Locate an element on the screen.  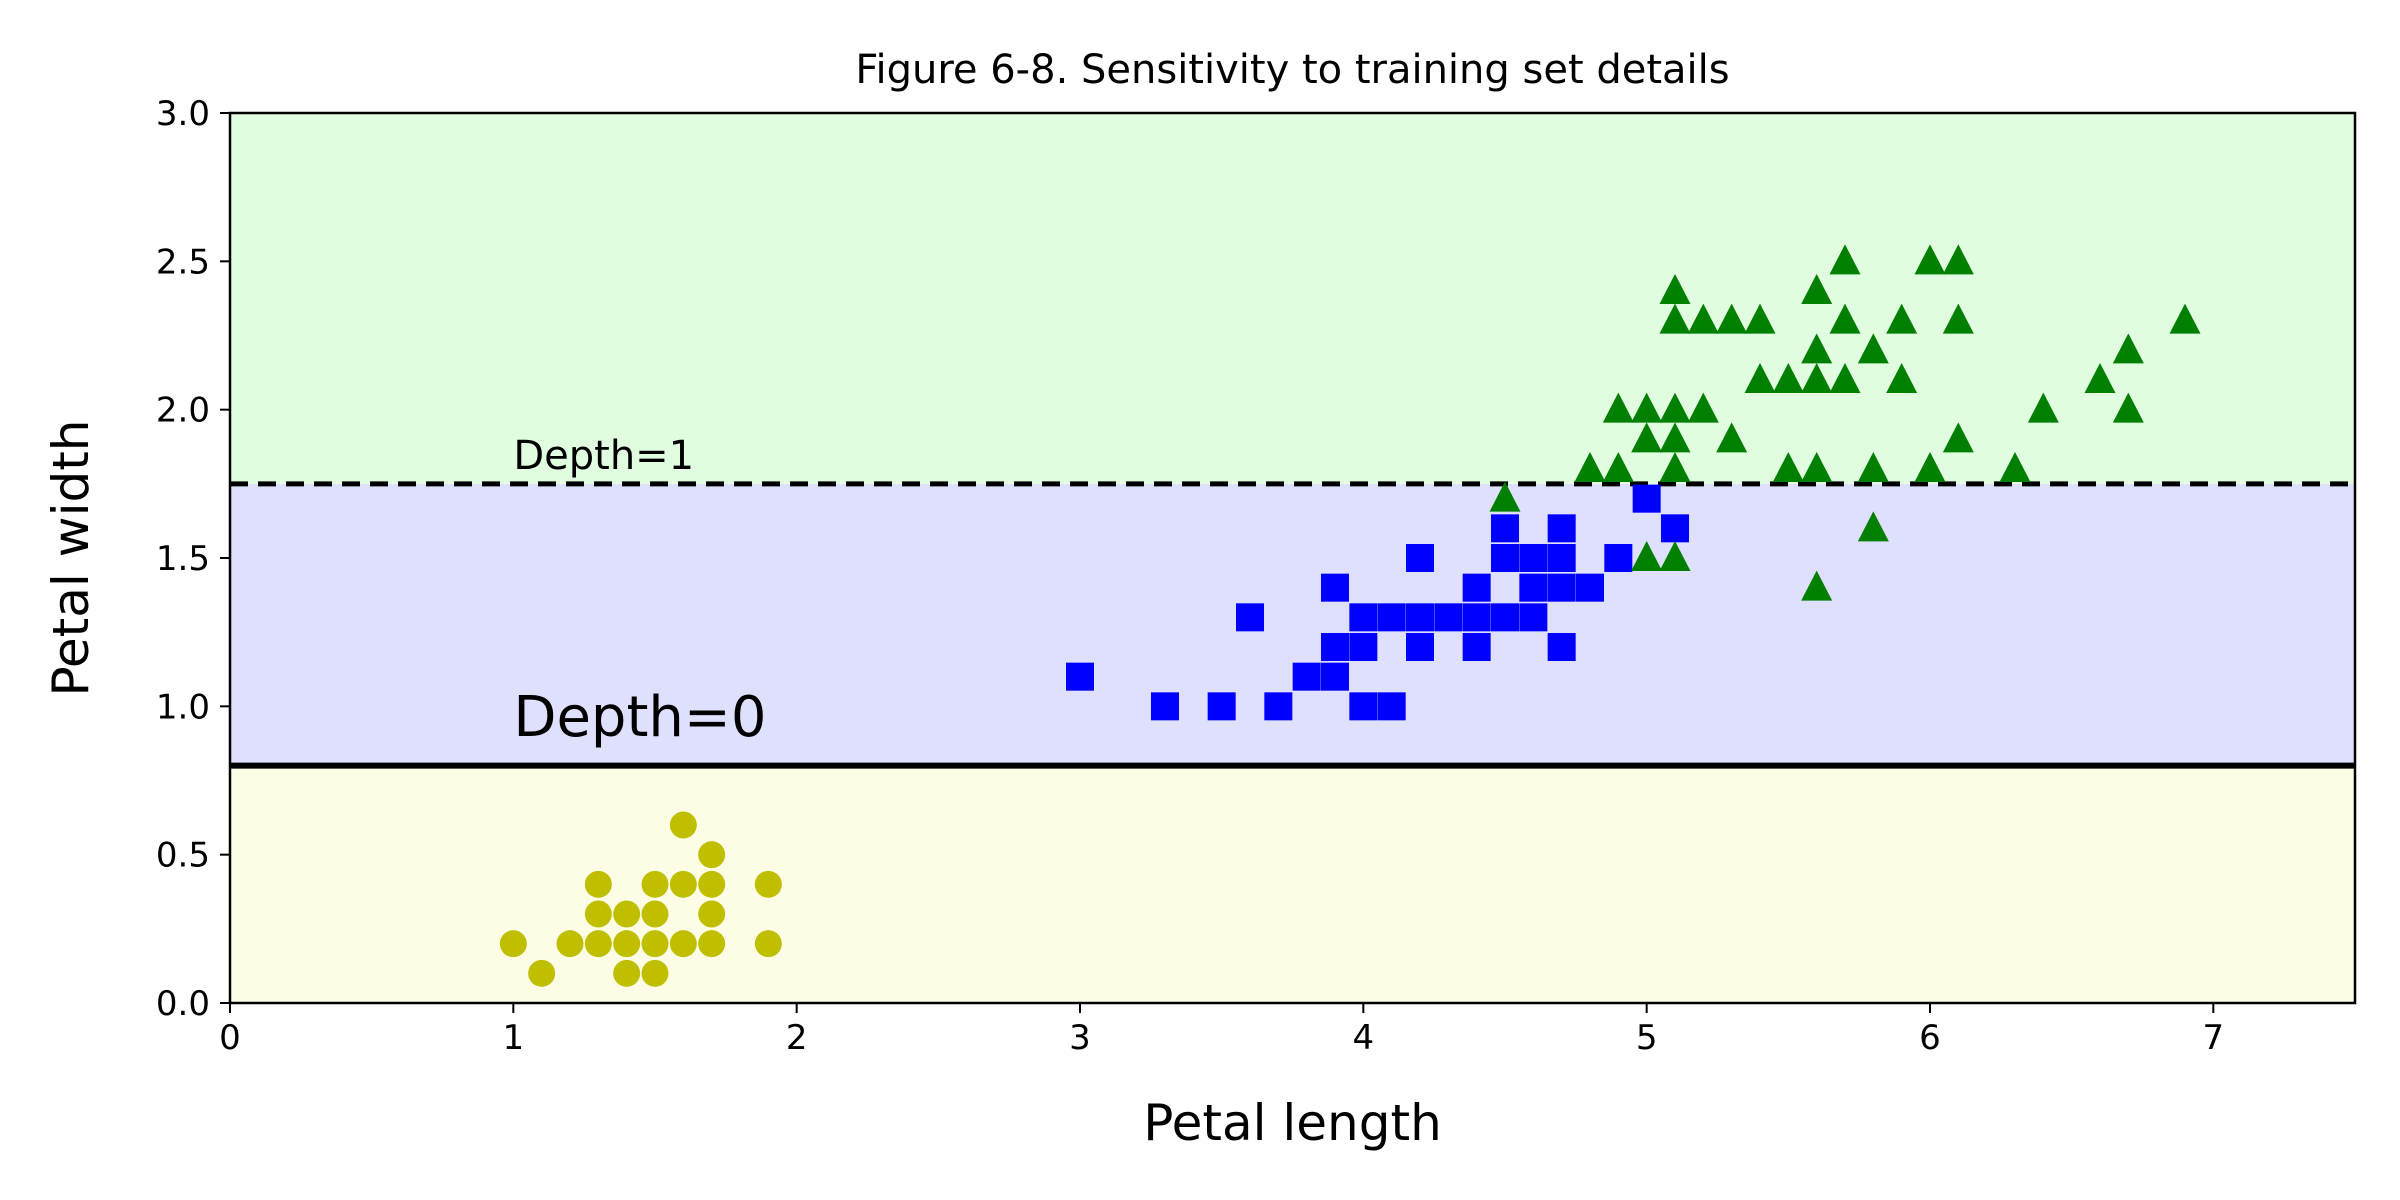
y-axis-label: Petal width is located at coordinates (71, 558).